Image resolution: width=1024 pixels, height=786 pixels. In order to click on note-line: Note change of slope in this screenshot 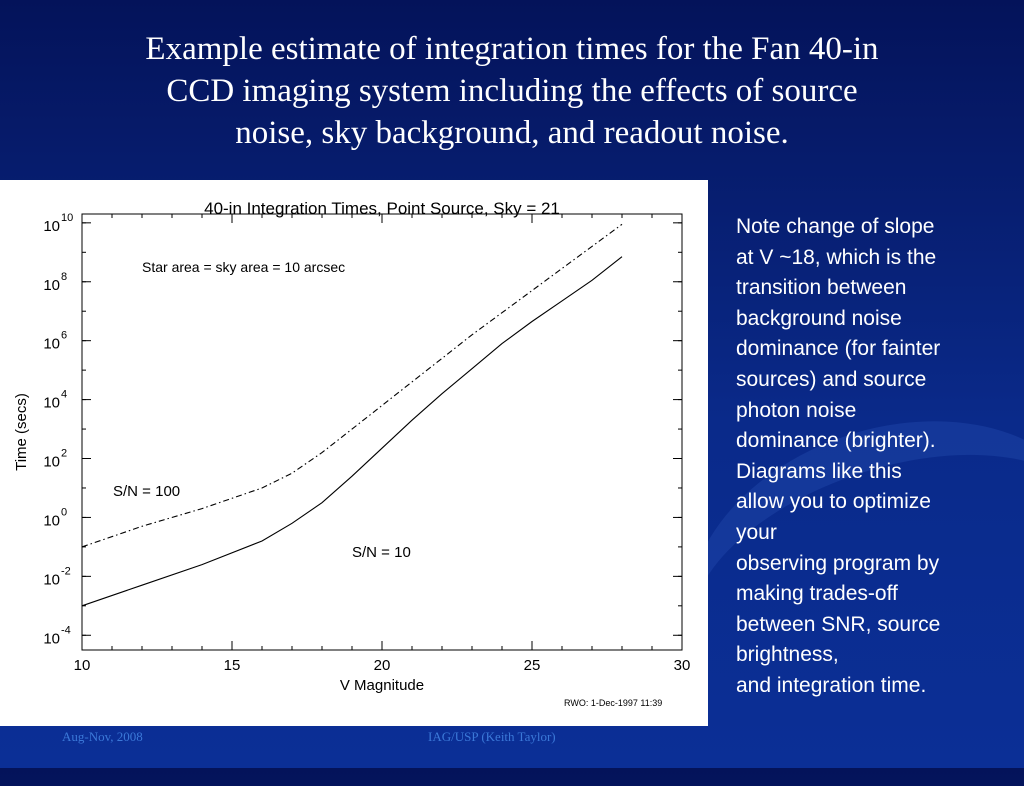, I will do `click(835, 226)`.